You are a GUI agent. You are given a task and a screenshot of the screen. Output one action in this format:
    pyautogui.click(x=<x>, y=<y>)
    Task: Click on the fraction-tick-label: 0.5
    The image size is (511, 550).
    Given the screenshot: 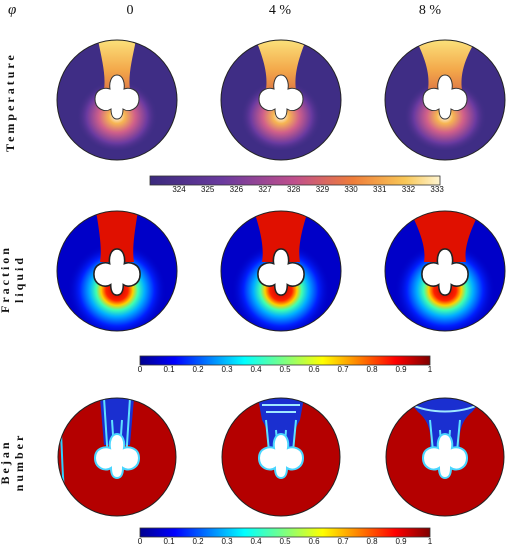 What is the action you would take?
    pyautogui.click(x=285, y=369)
    